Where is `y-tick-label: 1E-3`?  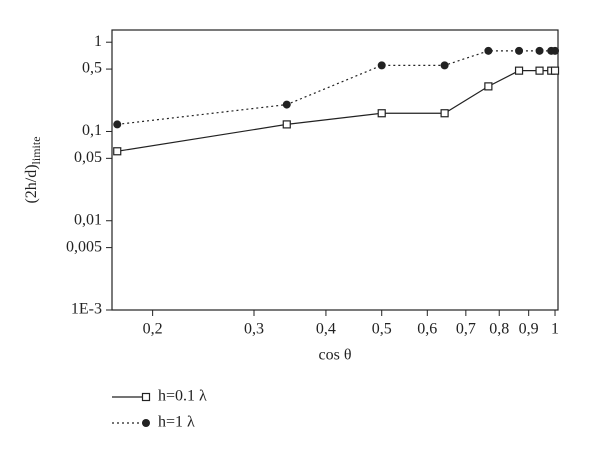
y-tick-label: 1E-3 is located at coordinates (86, 309).